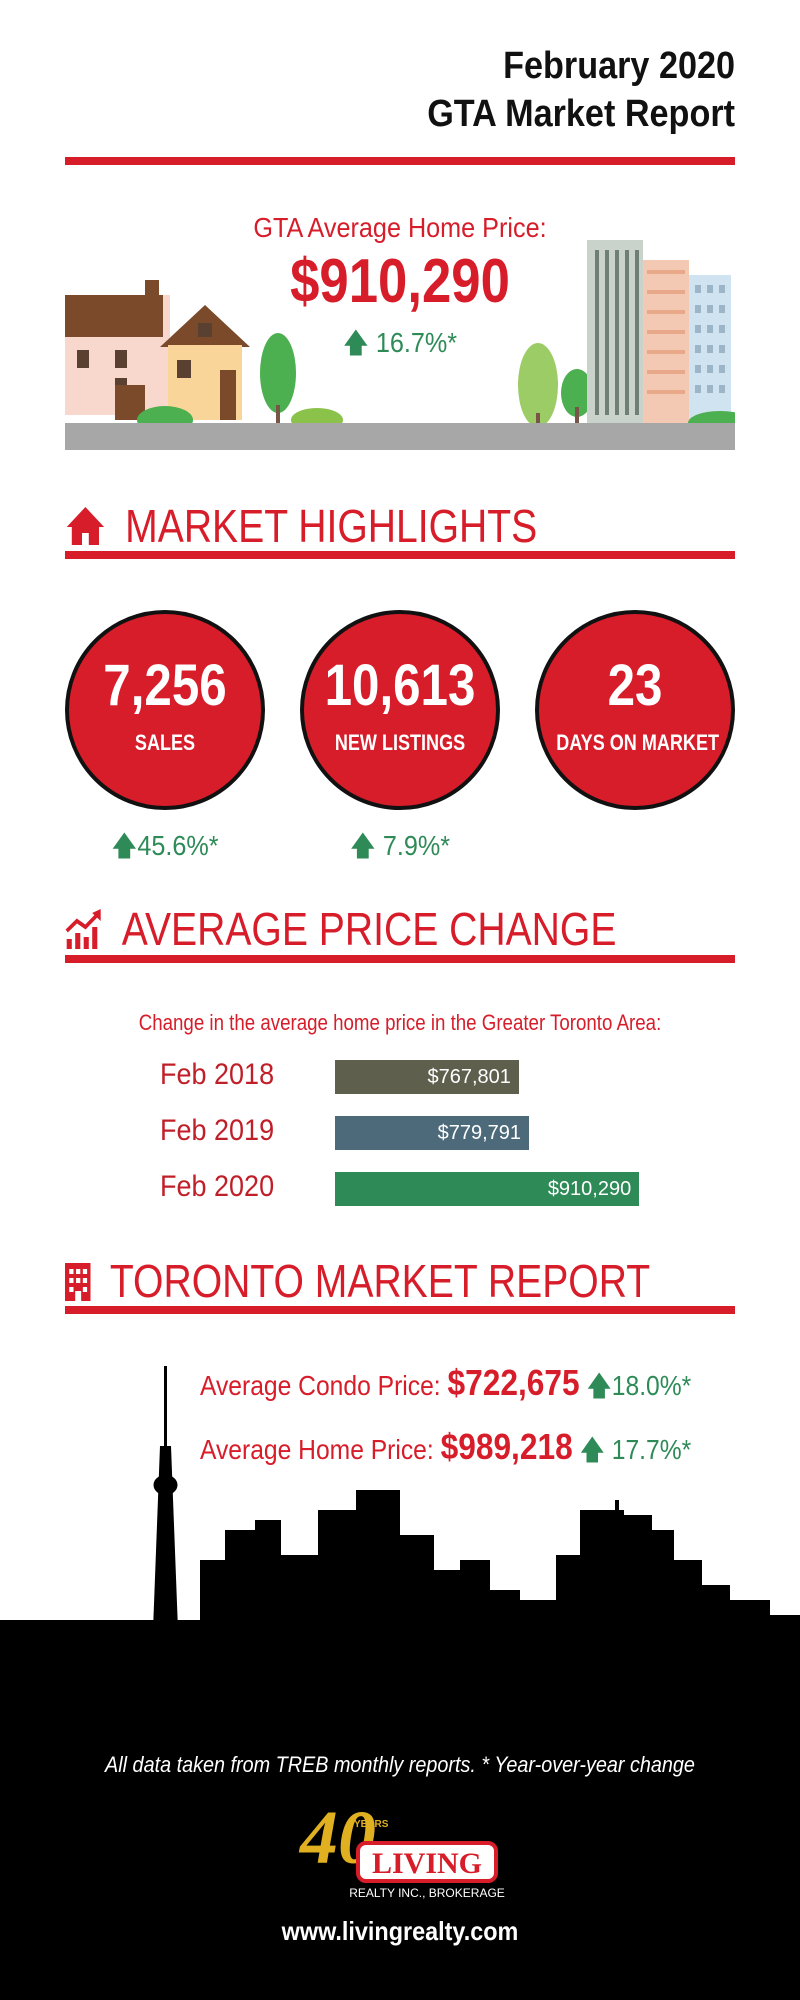 Image resolution: width=800 pixels, height=2000 pixels. Describe the element at coordinates (432, 1133) in the screenshot. I see `price-bar: $779,791` at that location.